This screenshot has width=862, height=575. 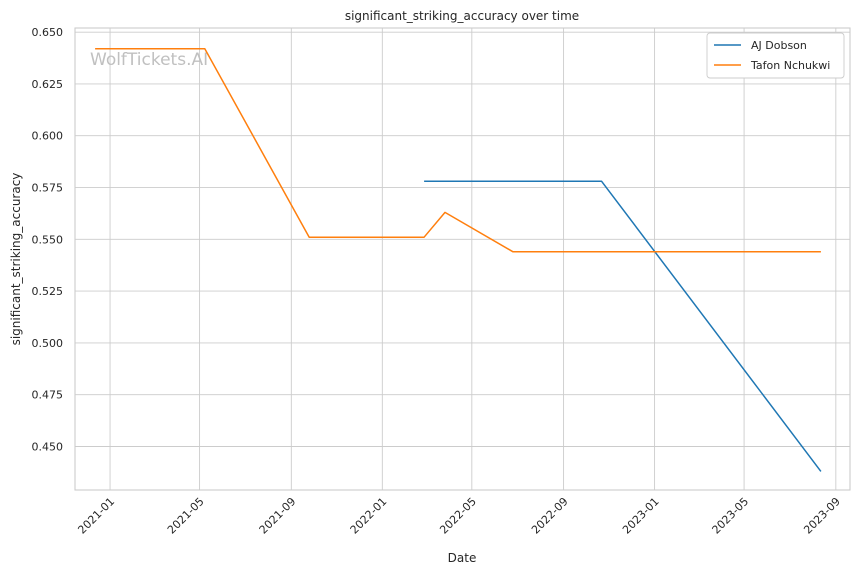 I want to click on y-tick-label: 0.525, so click(x=48, y=291).